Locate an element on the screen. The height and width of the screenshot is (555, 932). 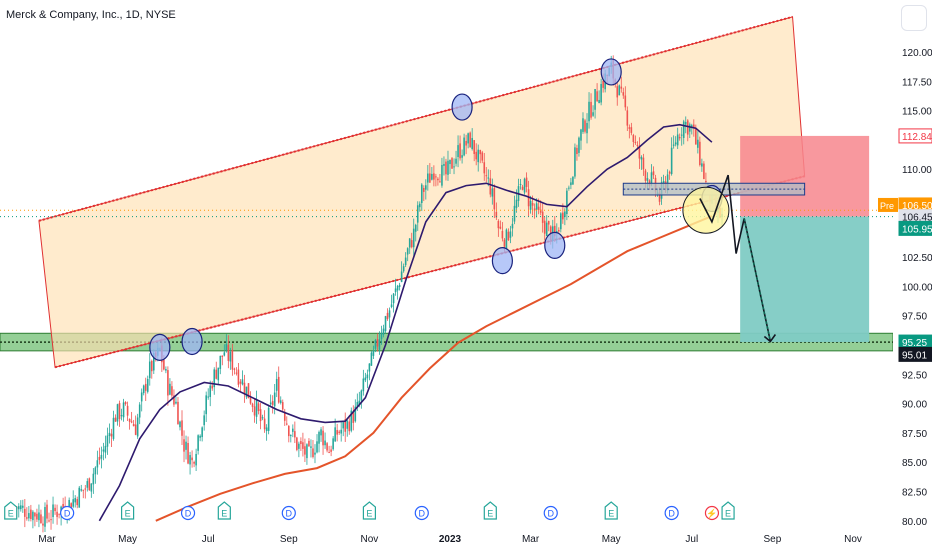
take-profit-zone is located at coordinates (805, 279).